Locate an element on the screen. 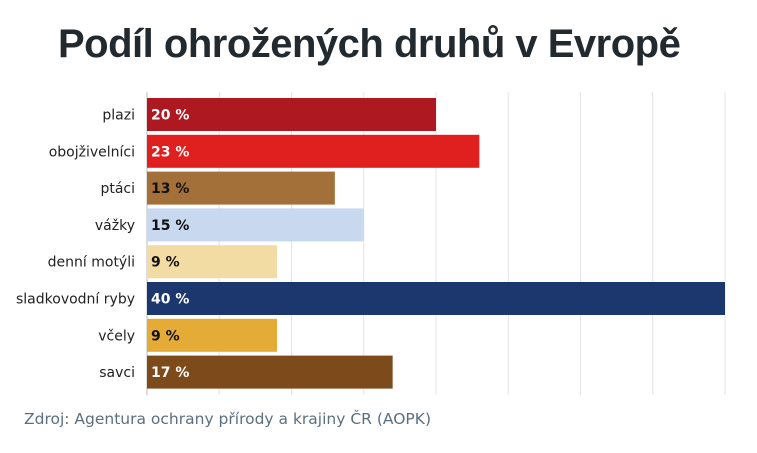 The image size is (757, 453). category-label: včely is located at coordinates (116, 336).